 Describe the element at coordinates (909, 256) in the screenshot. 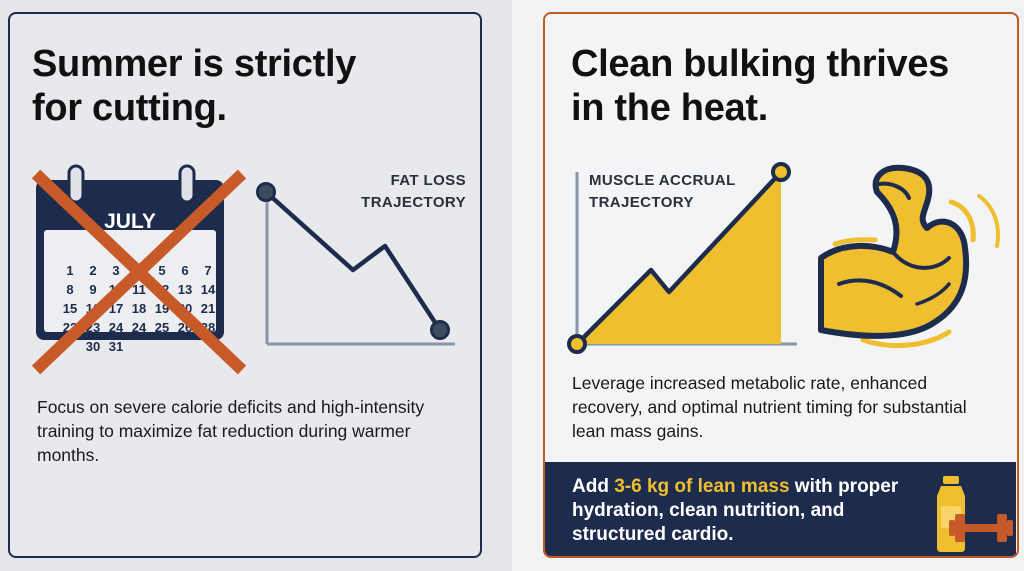

I see `flexed-arm-icon` at that location.